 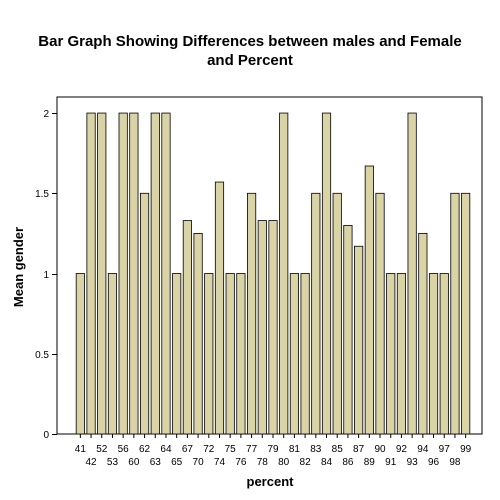 I want to click on x-tick-label: 92, so click(x=402, y=449).